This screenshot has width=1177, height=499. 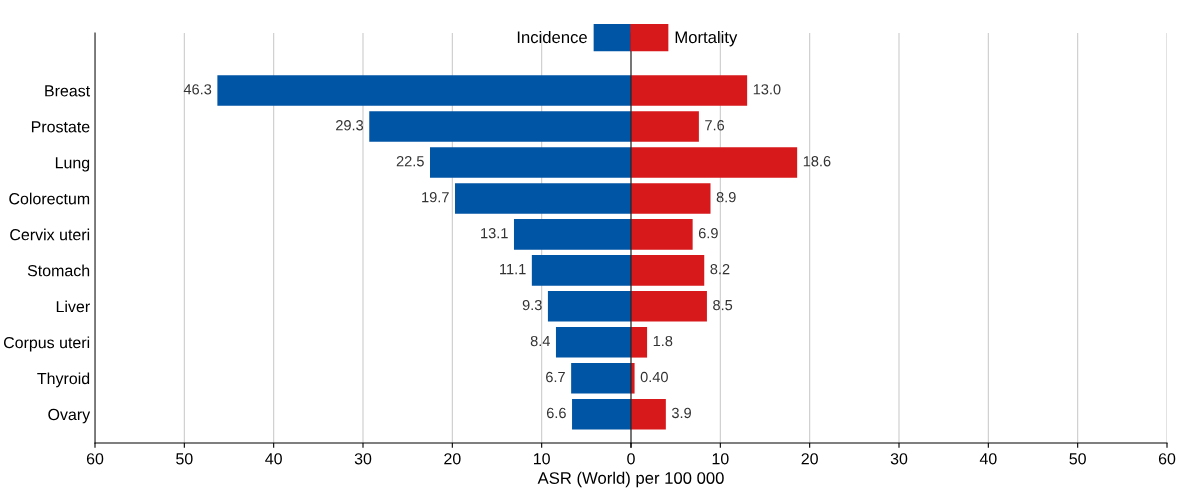 What do you see at coordinates (46, 344) in the screenshot?
I see `y-tick-label: Corpus uteri` at bounding box center [46, 344].